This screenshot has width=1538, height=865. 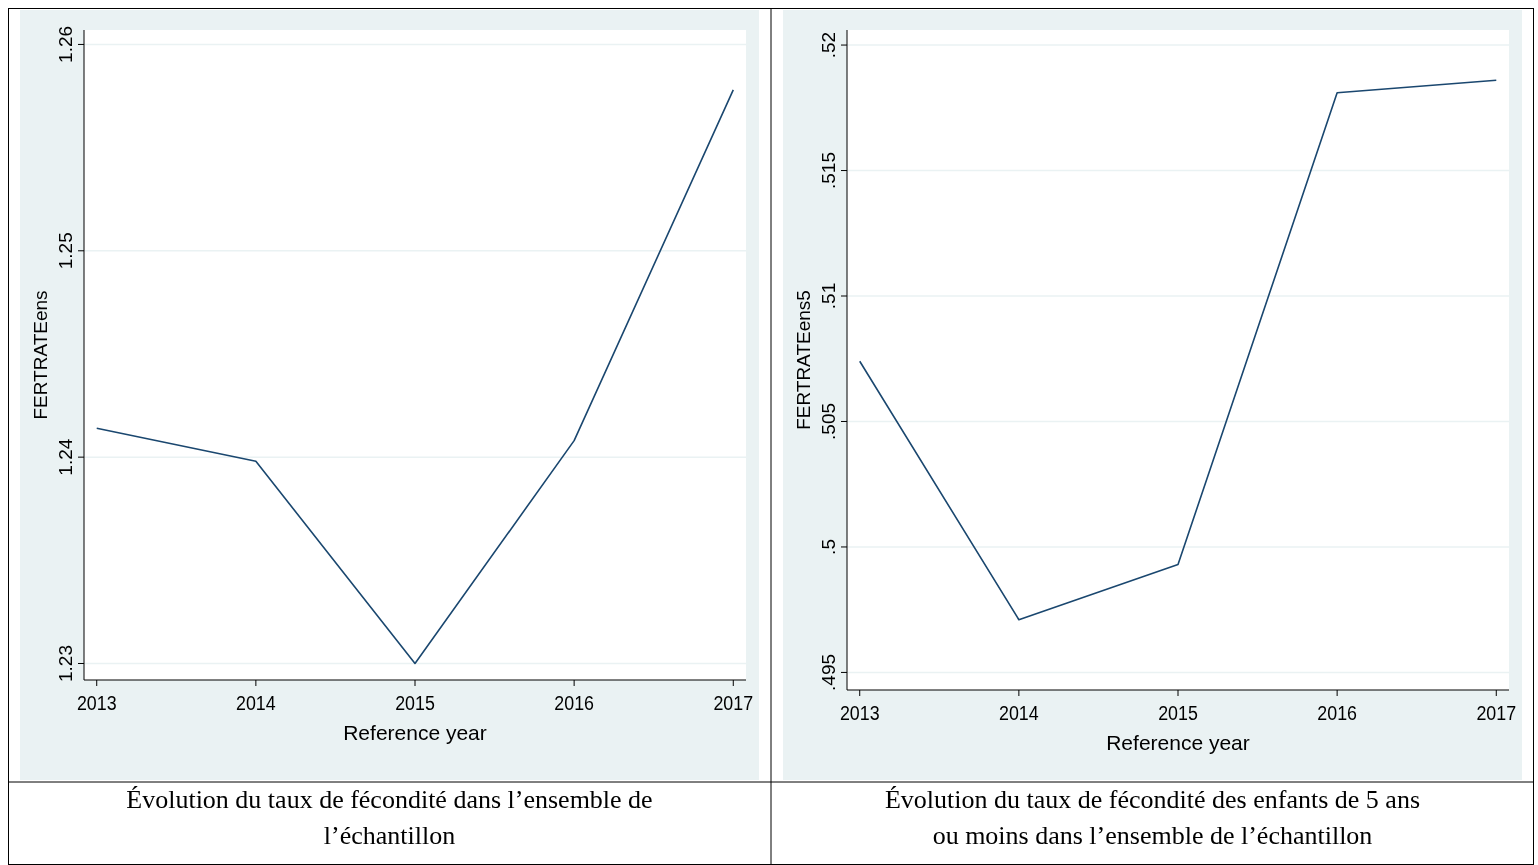 What do you see at coordinates (65, 663) in the screenshot?
I see `y-tick-label: 1.23` at bounding box center [65, 663].